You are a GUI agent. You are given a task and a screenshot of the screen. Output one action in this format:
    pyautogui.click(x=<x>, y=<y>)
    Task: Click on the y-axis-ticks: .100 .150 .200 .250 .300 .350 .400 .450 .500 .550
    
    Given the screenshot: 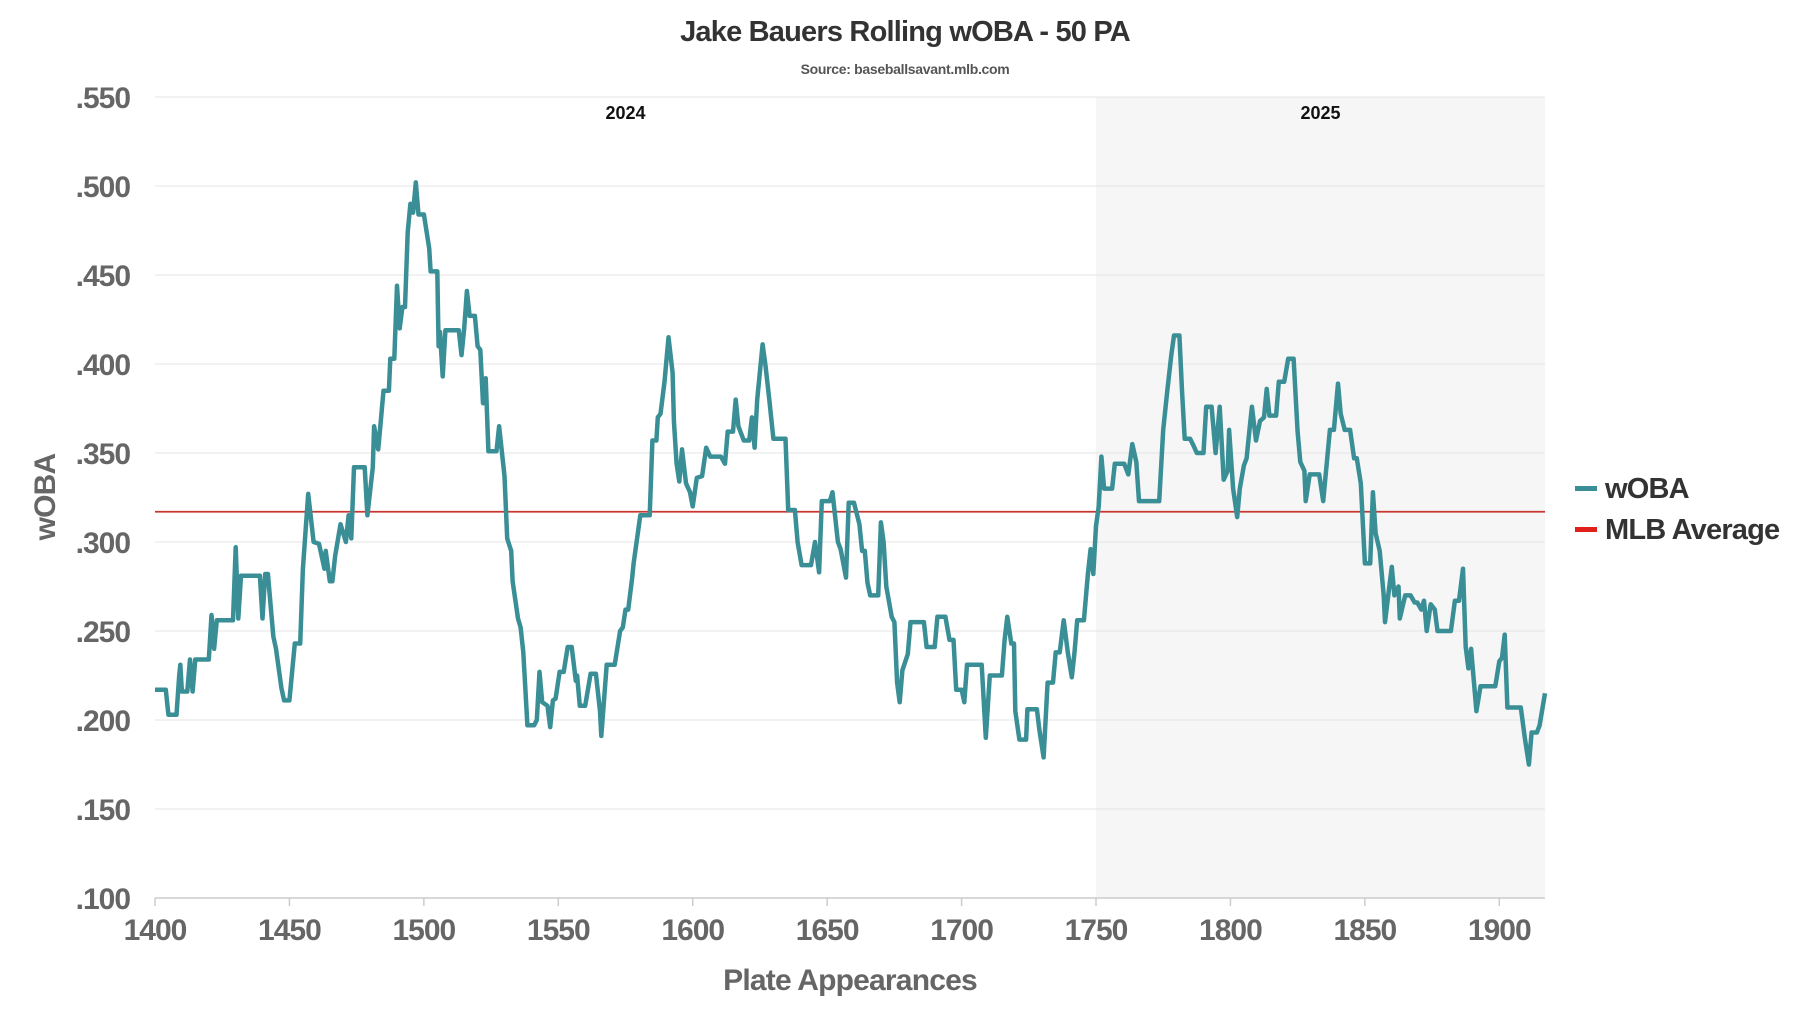 What is the action you would take?
    pyautogui.click(x=104, y=499)
    